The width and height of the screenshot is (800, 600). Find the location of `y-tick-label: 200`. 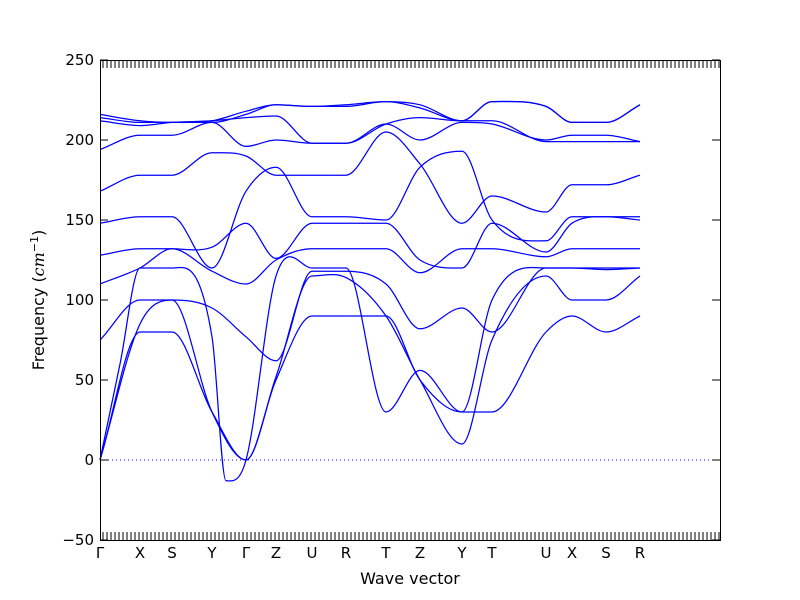

y-tick-label: 200 is located at coordinates (79, 140).